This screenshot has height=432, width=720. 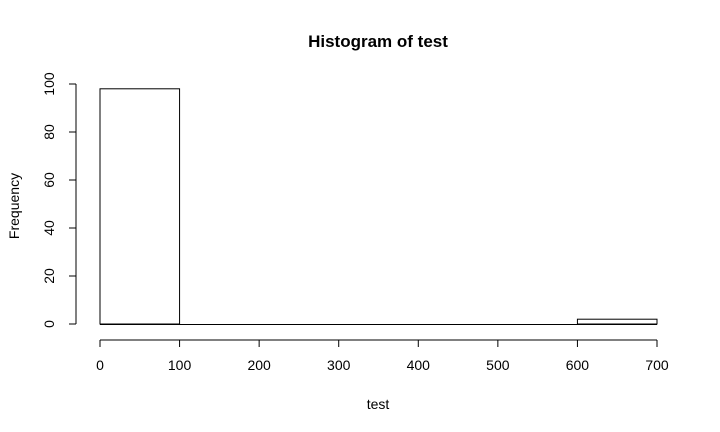 I want to click on x-tick-label-3: 300, so click(x=339, y=365).